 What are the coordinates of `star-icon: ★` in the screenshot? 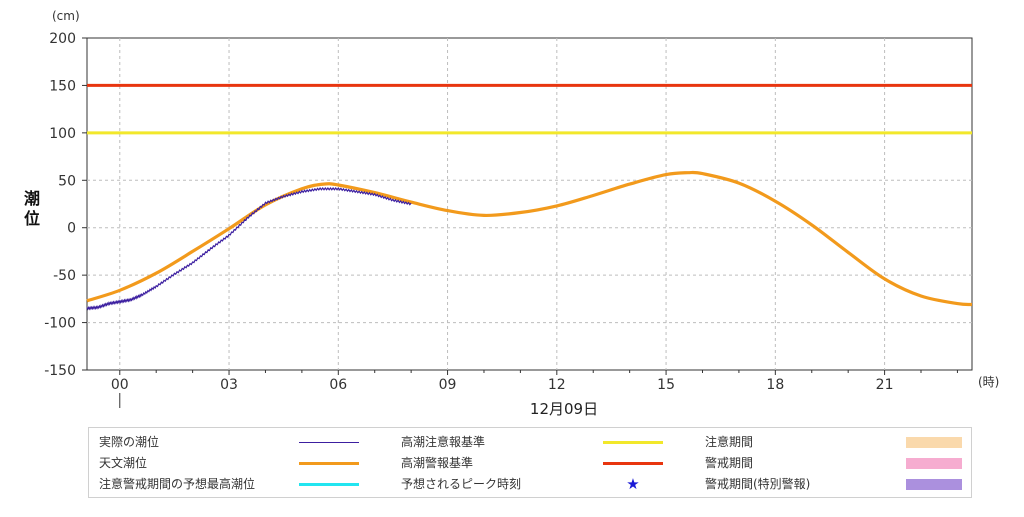 It's located at (633, 484).